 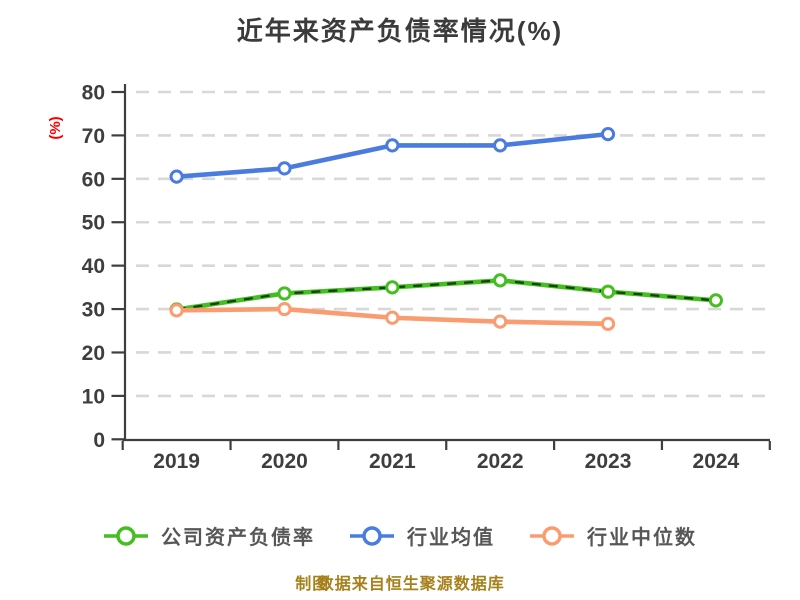 I want to click on svg-text: 60, so click(x=93, y=179).